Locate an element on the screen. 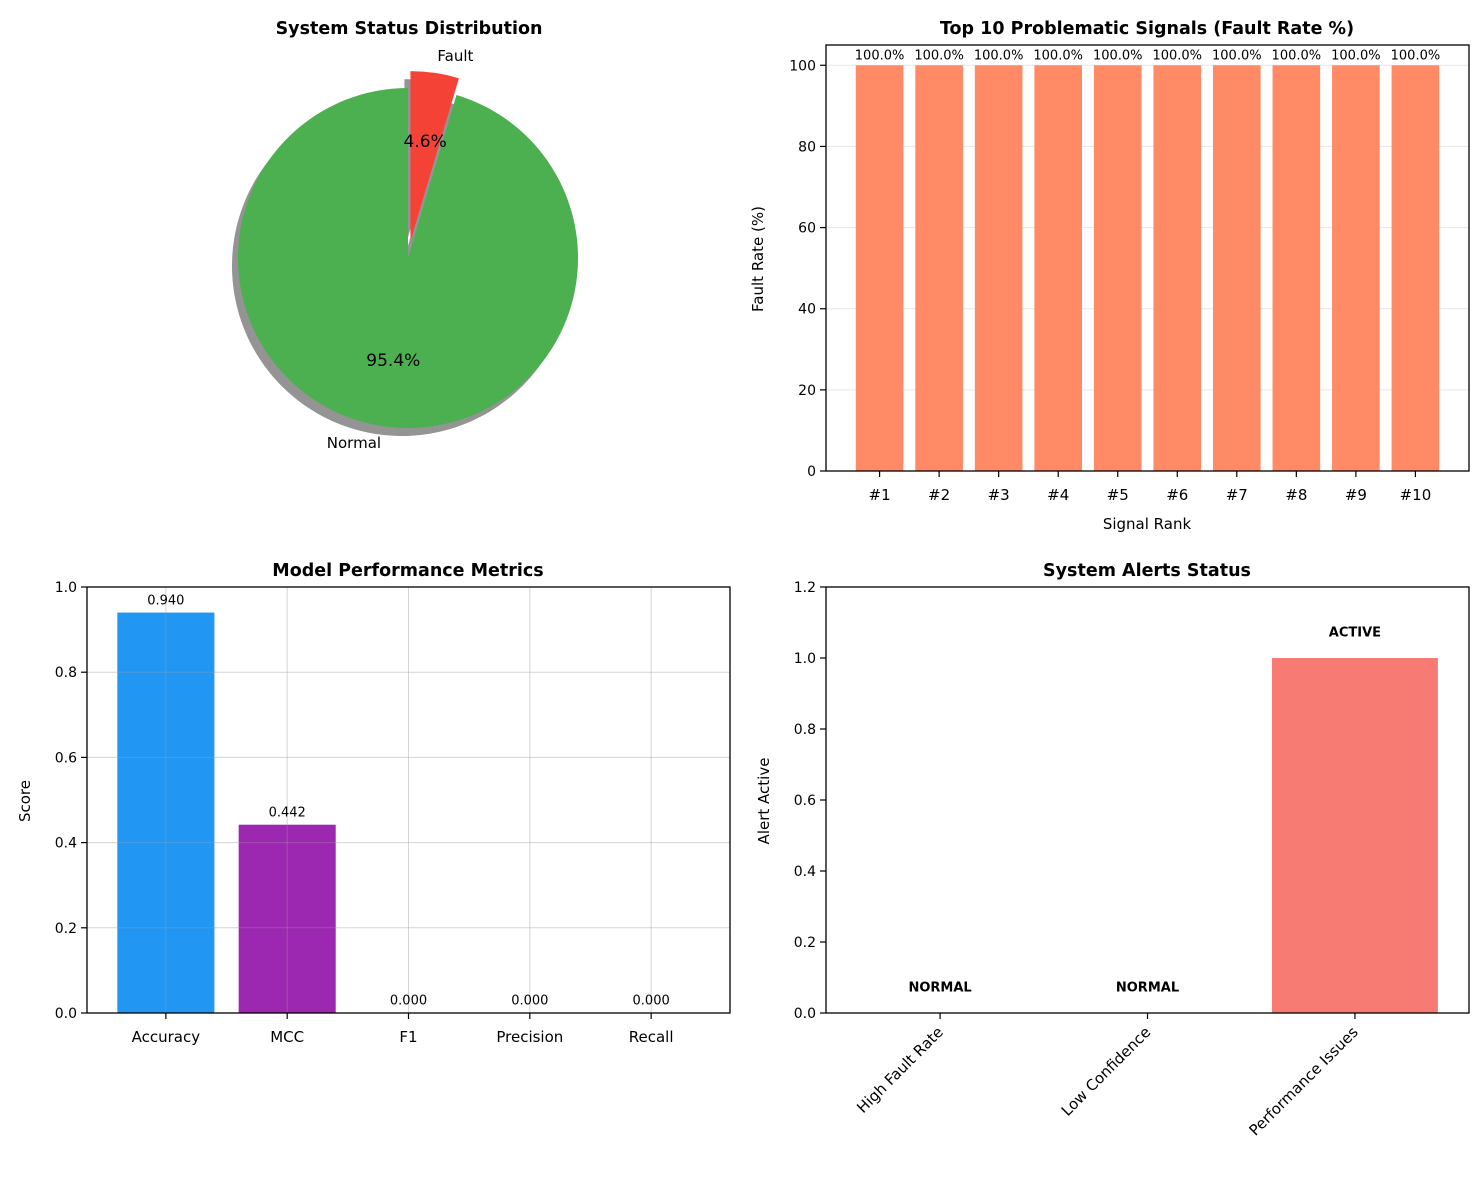 This screenshot has height=1185, width=1483. bar-performance-issues is located at coordinates (1354, 835).